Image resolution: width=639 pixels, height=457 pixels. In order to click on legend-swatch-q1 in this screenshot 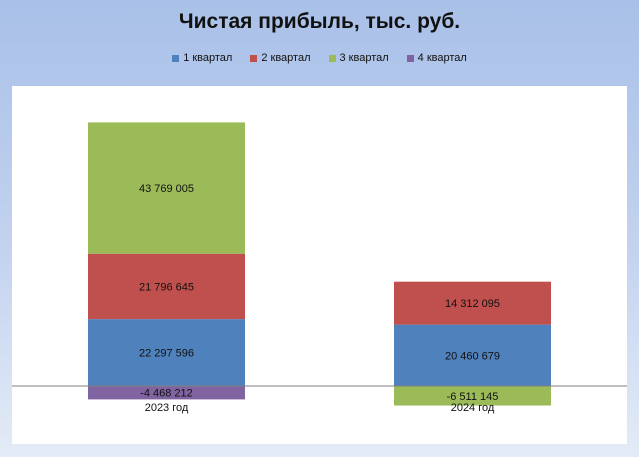, I will do `click(176, 58)`.